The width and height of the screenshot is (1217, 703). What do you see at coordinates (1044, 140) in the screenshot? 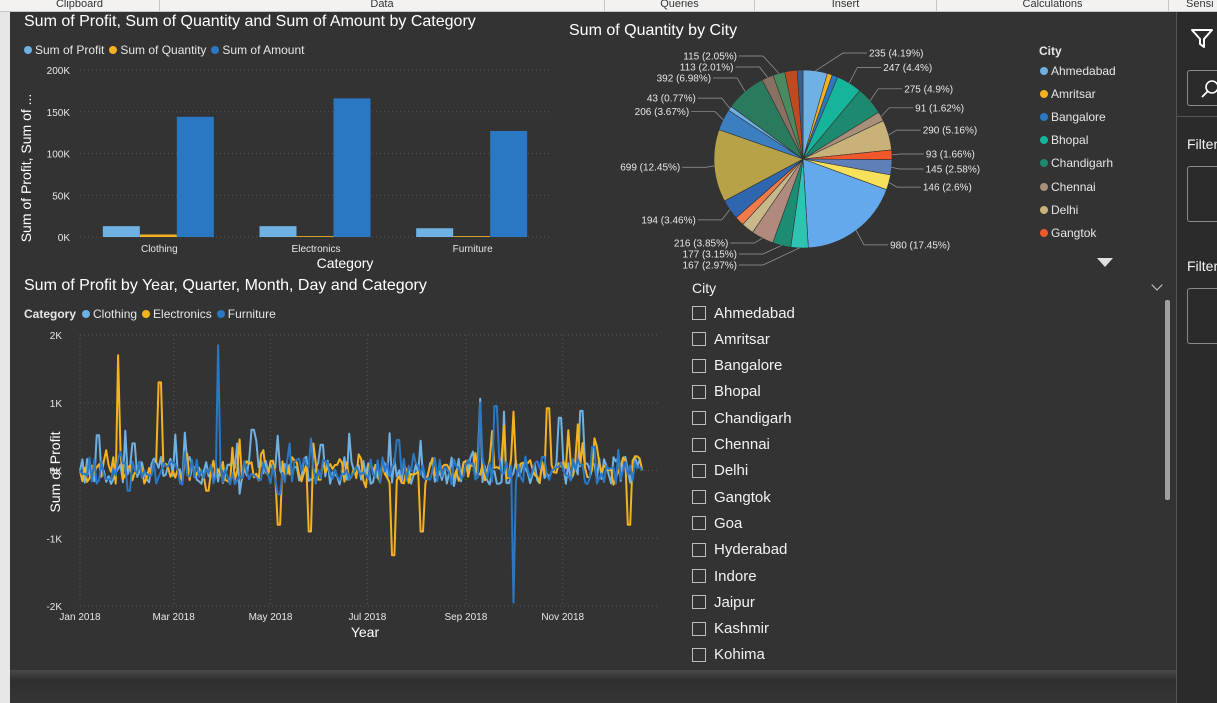
I see `legend-dot` at bounding box center [1044, 140].